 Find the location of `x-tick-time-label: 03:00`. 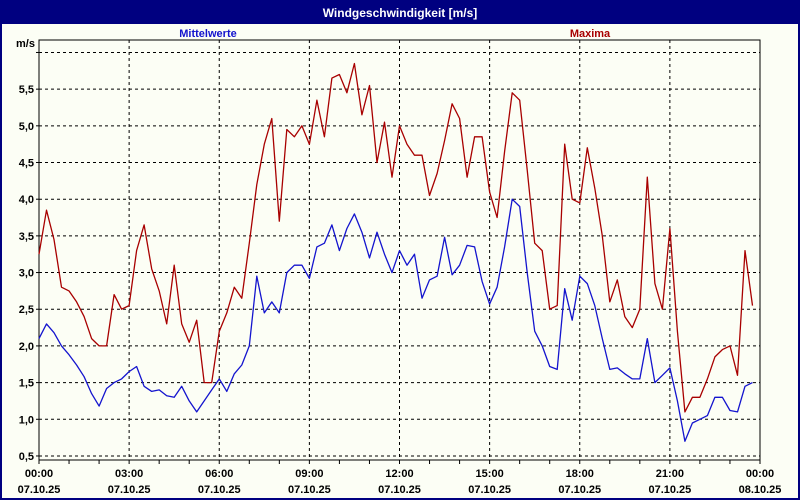

x-tick-time-label: 03:00 is located at coordinates (129, 474).